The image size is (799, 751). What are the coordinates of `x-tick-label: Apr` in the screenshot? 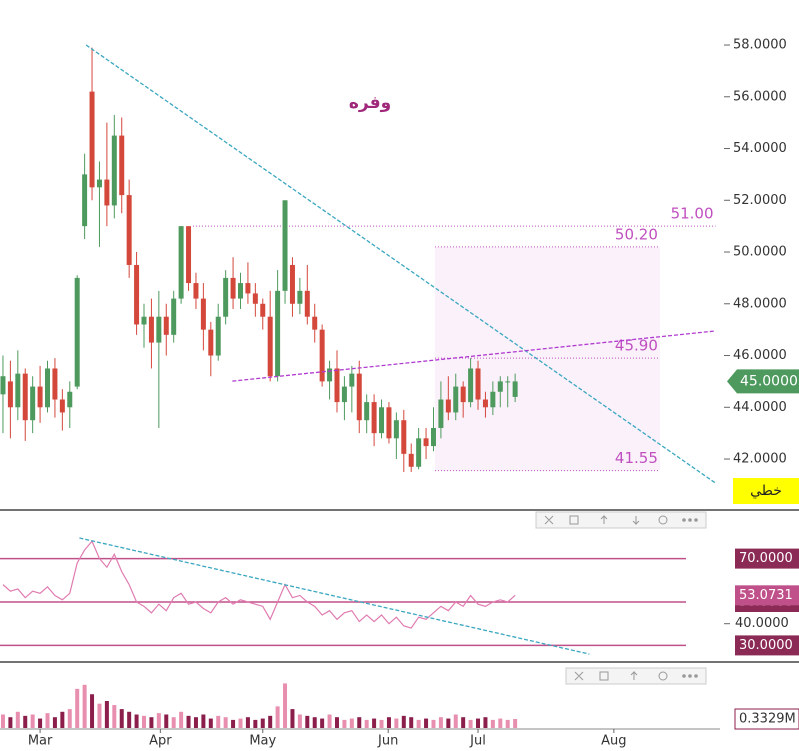 It's located at (160, 741).